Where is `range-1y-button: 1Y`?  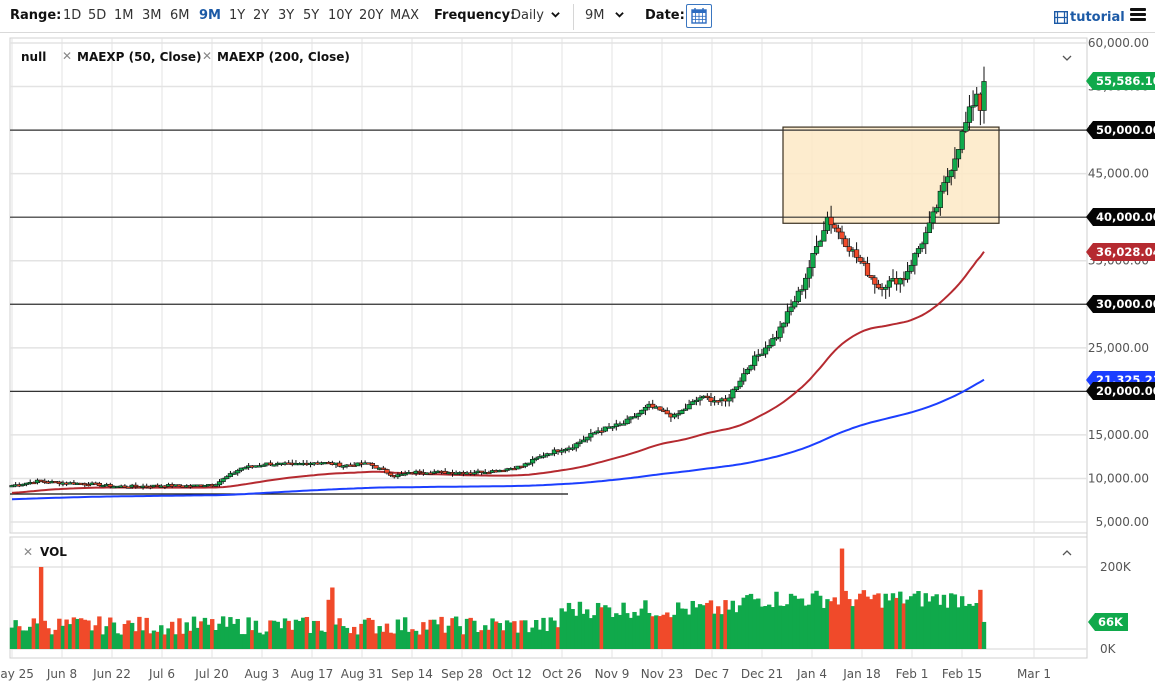 range-1y-button: 1Y is located at coordinates (237, 15).